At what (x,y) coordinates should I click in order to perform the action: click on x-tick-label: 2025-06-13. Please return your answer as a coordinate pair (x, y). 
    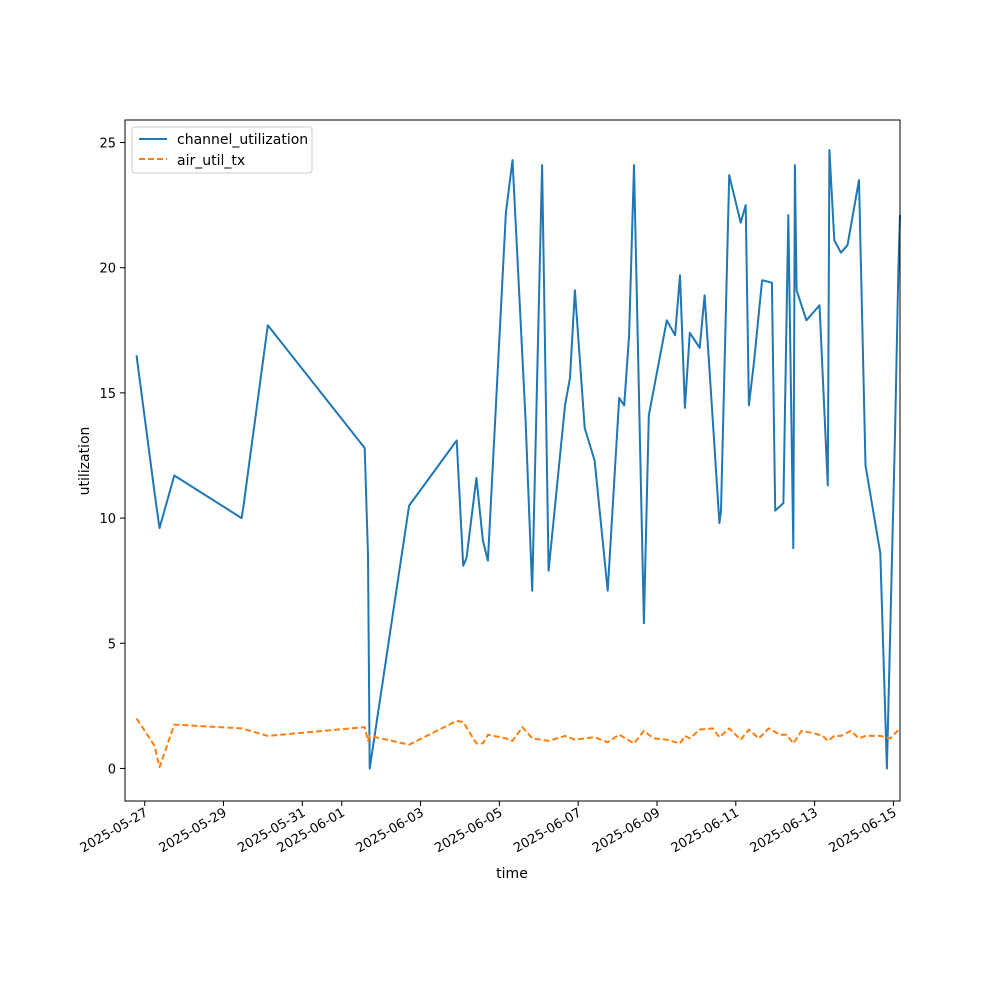
    Looking at the image, I should click on (784, 830).